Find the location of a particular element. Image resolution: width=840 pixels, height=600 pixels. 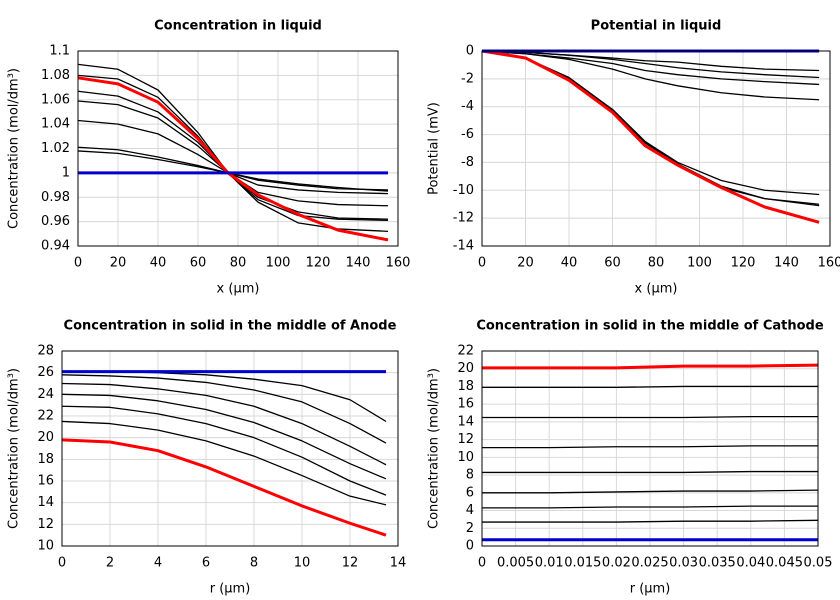

x-tick-label: 0.035 is located at coordinates (717, 563).